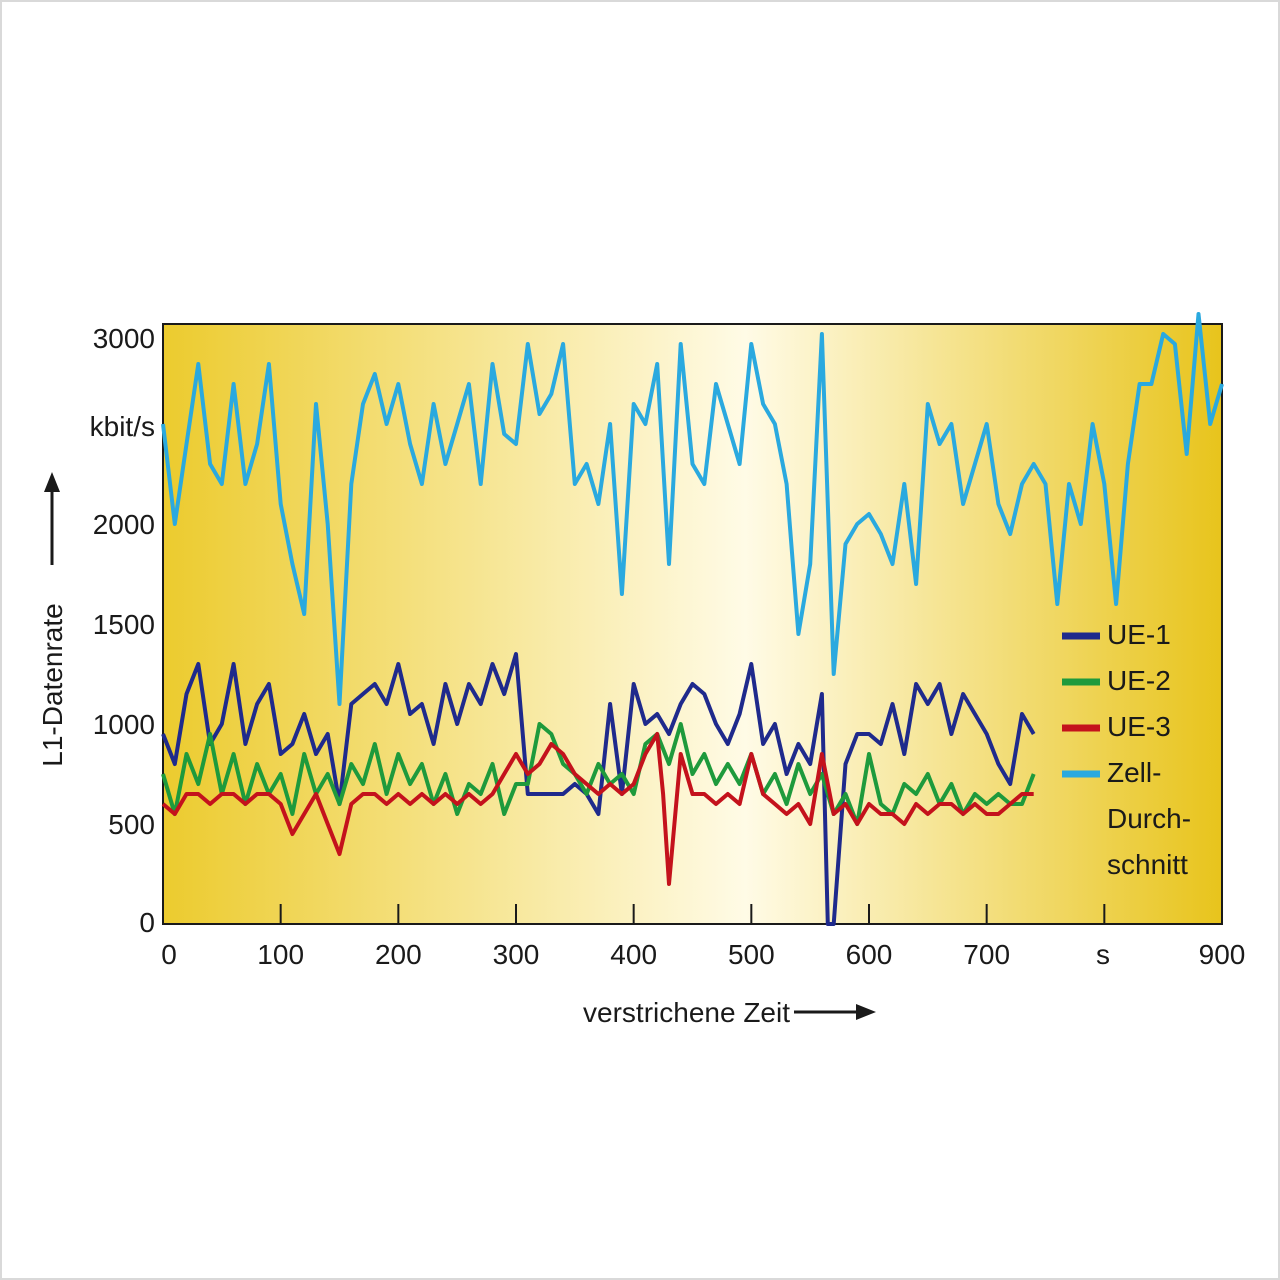 Image resolution: width=1280 pixels, height=1280 pixels. What do you see at coordinates (1147, 864) in the screenshot?
I see `legend-label: schnitt` at bounding box center [1147, 864].